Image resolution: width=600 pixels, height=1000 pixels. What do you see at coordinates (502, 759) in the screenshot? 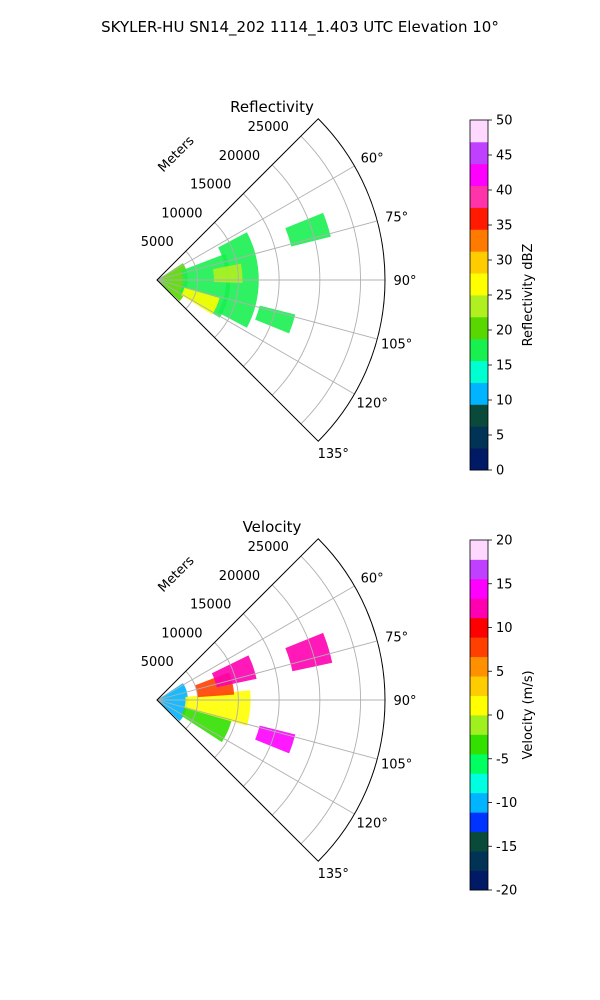
I see `colorbar-tick-label: -5` at bounding box center [502, 759].